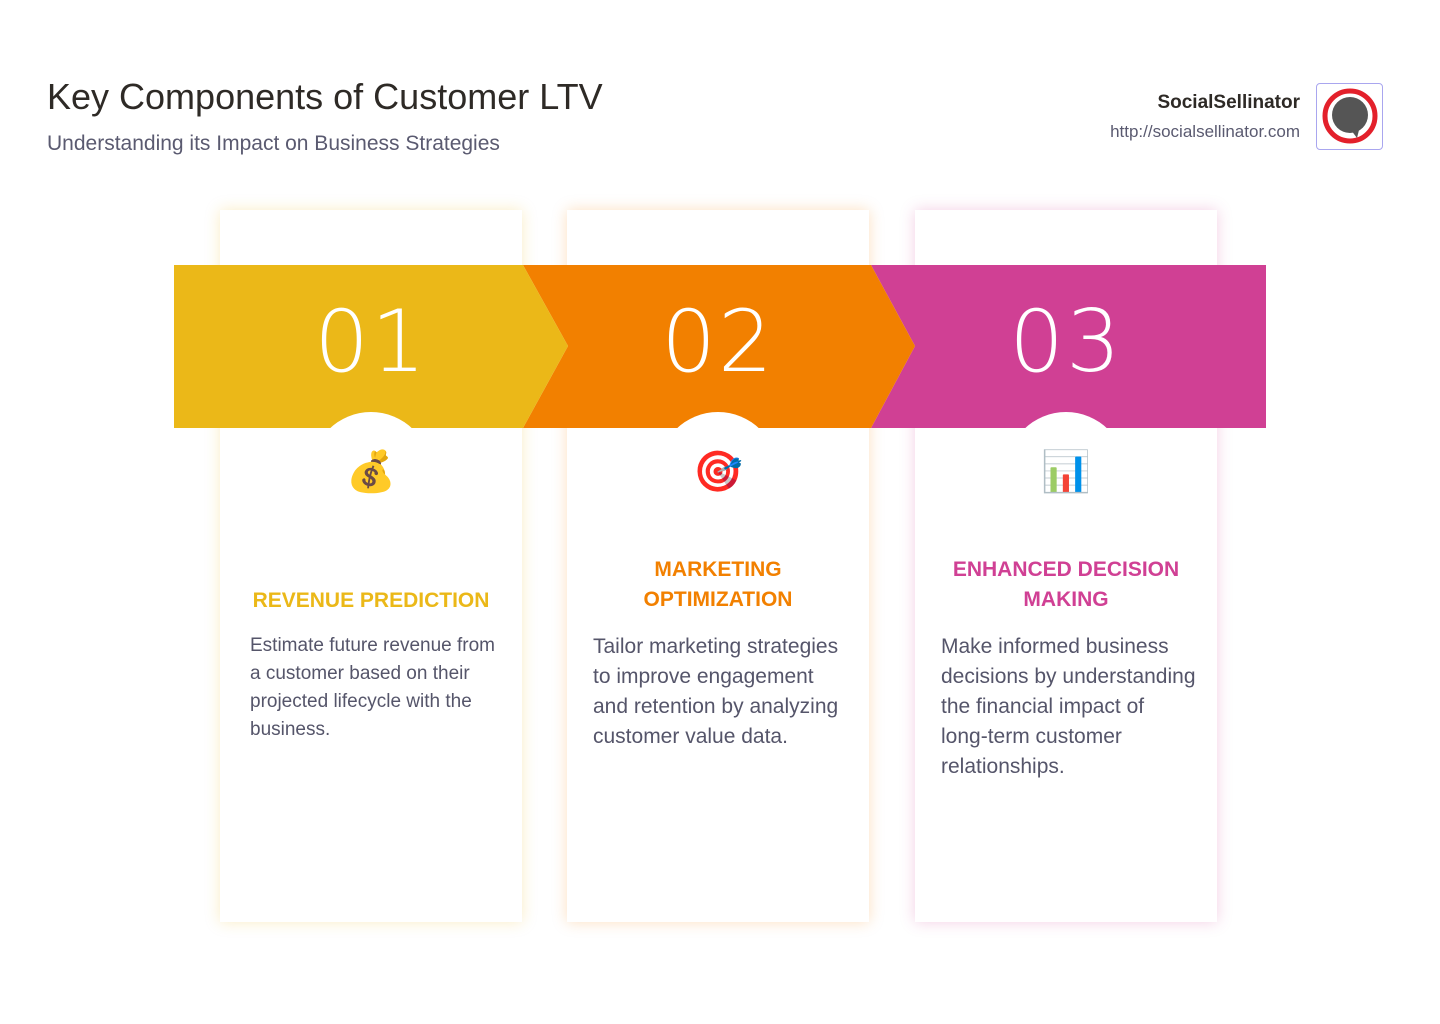 The width and height of the screenshot is (1440, 1024). Describe the element at coordinates (718, 472) in the screenshot. I see `target-icon: 🎯` at that location.